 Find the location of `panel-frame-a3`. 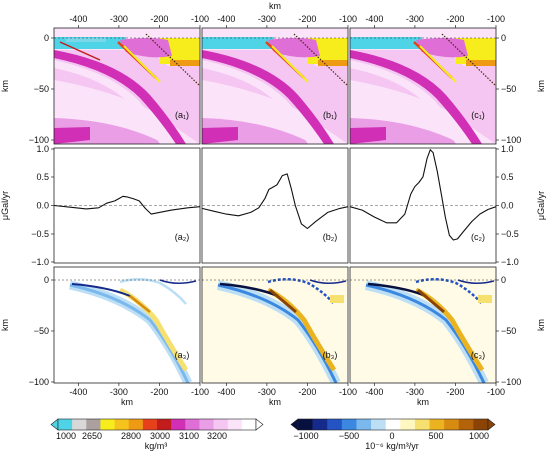

panel-frame-a3 is located at coordinates (127, 325).